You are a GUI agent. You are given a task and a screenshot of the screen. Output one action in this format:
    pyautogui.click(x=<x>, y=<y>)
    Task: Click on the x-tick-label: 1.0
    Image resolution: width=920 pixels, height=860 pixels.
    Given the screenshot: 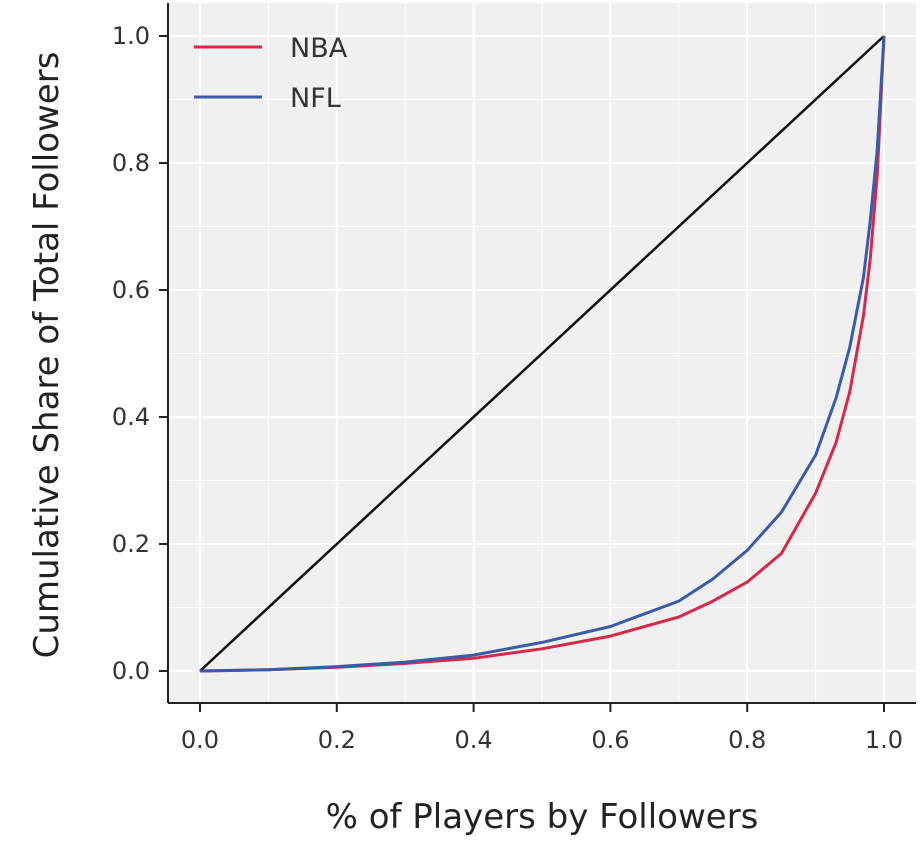 What is the action you would take?
    pyautogui.click(x=884, y=740)
    